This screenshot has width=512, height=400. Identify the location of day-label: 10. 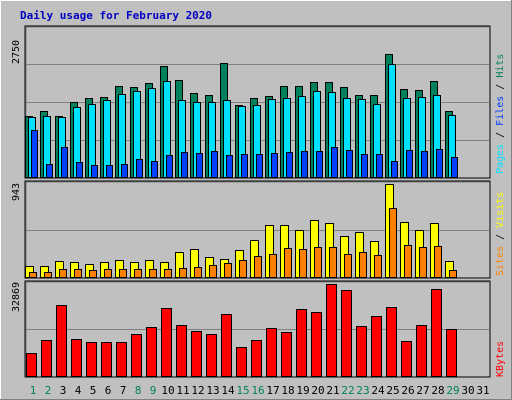
(167, 390).